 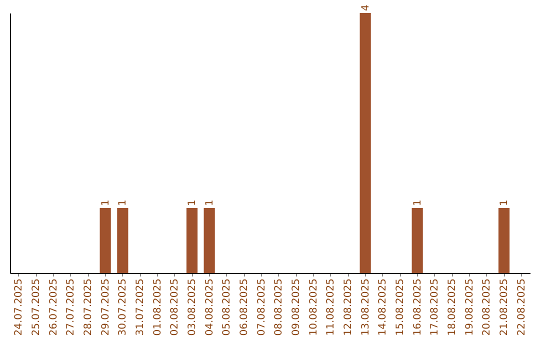 What do you see at coordinates (244, 307) in the screenshot?
I see `x-tick-label: 06.08.2025` at bounding box center [244, 307].